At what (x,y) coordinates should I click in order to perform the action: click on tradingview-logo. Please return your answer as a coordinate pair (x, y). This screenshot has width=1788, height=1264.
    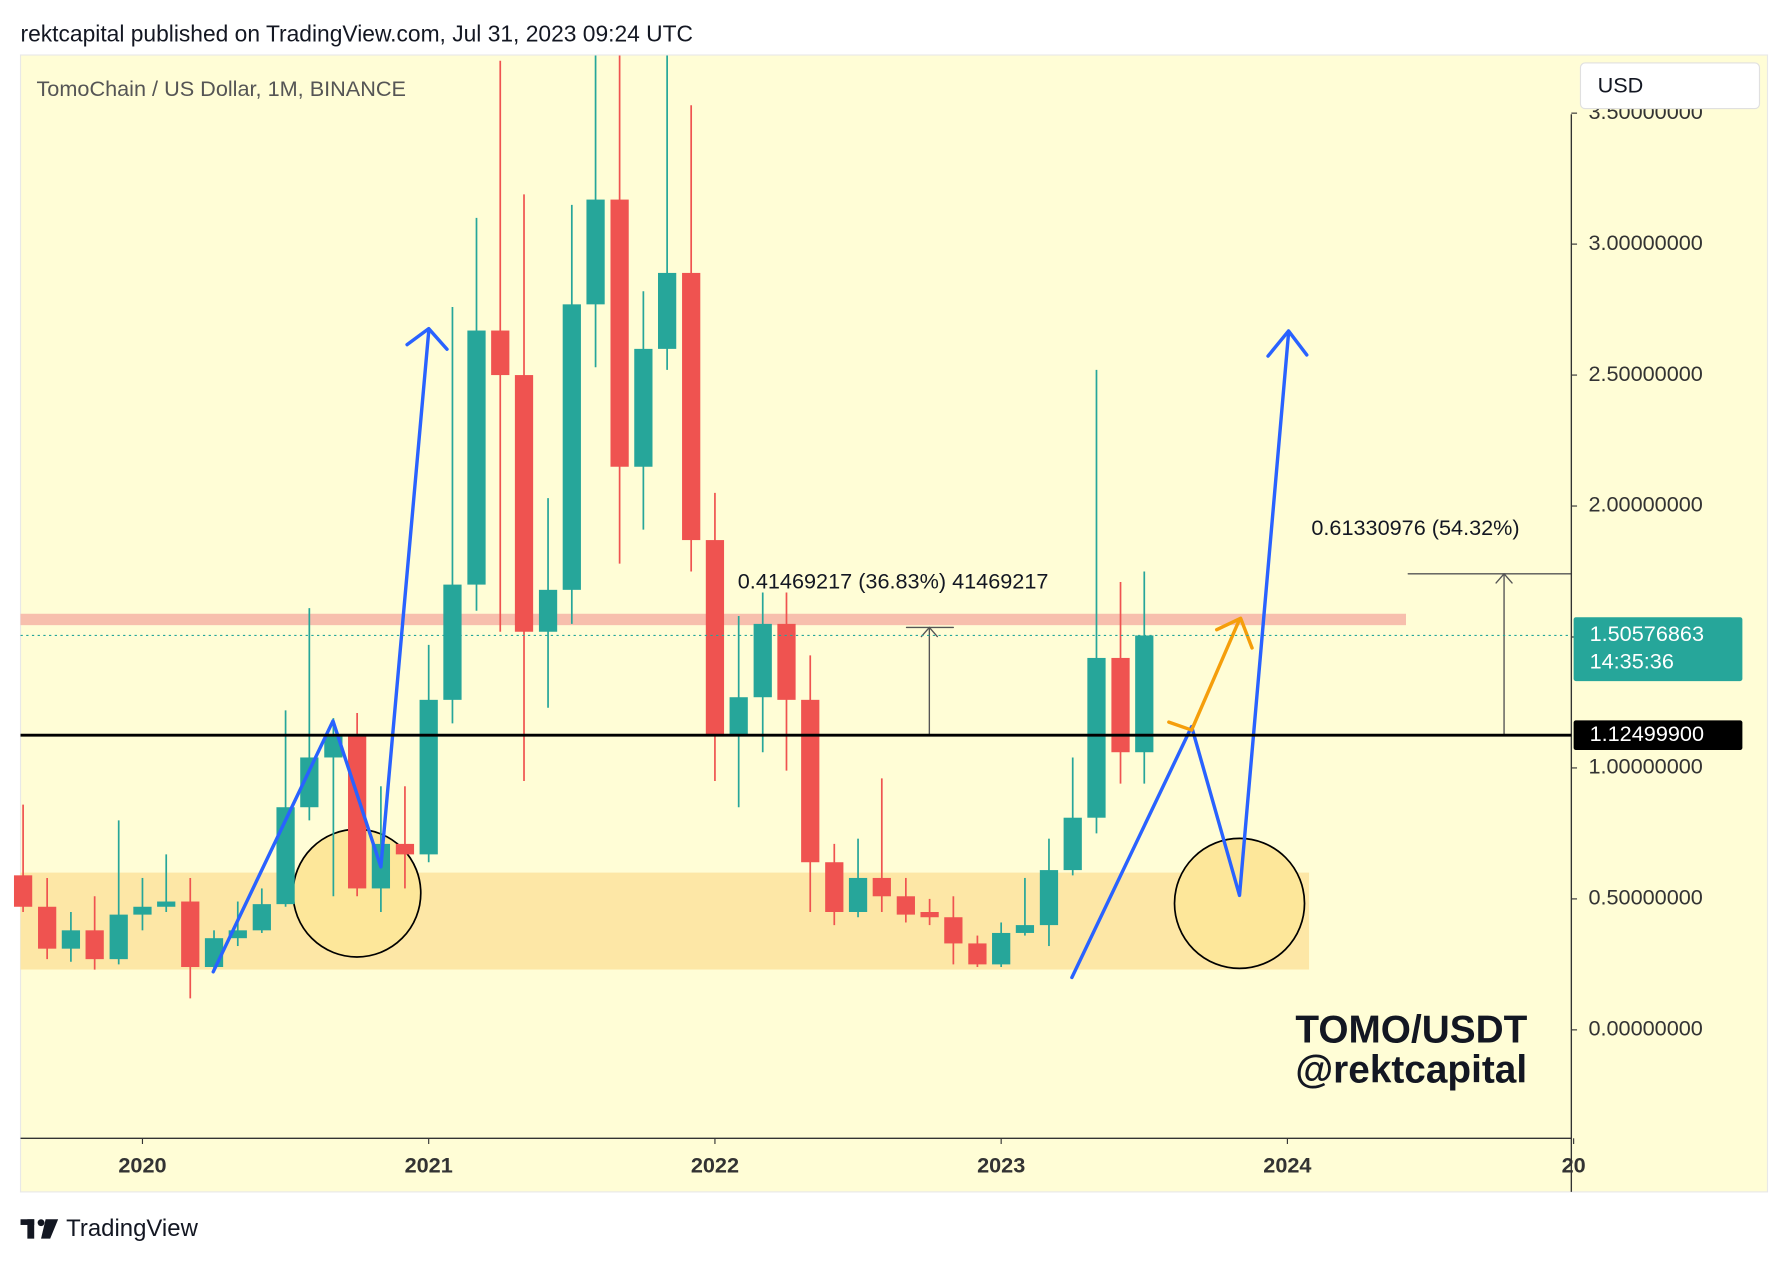
    Looking at the image, I should click on (39, 1229).